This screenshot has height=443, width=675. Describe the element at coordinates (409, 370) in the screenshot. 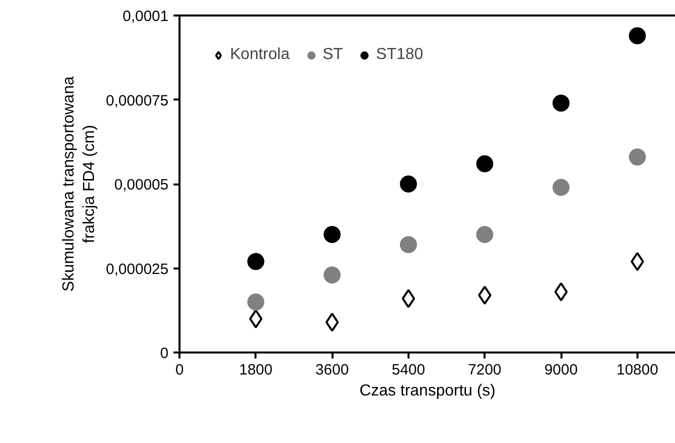

I see `x-tick-label: 5400` at that location.